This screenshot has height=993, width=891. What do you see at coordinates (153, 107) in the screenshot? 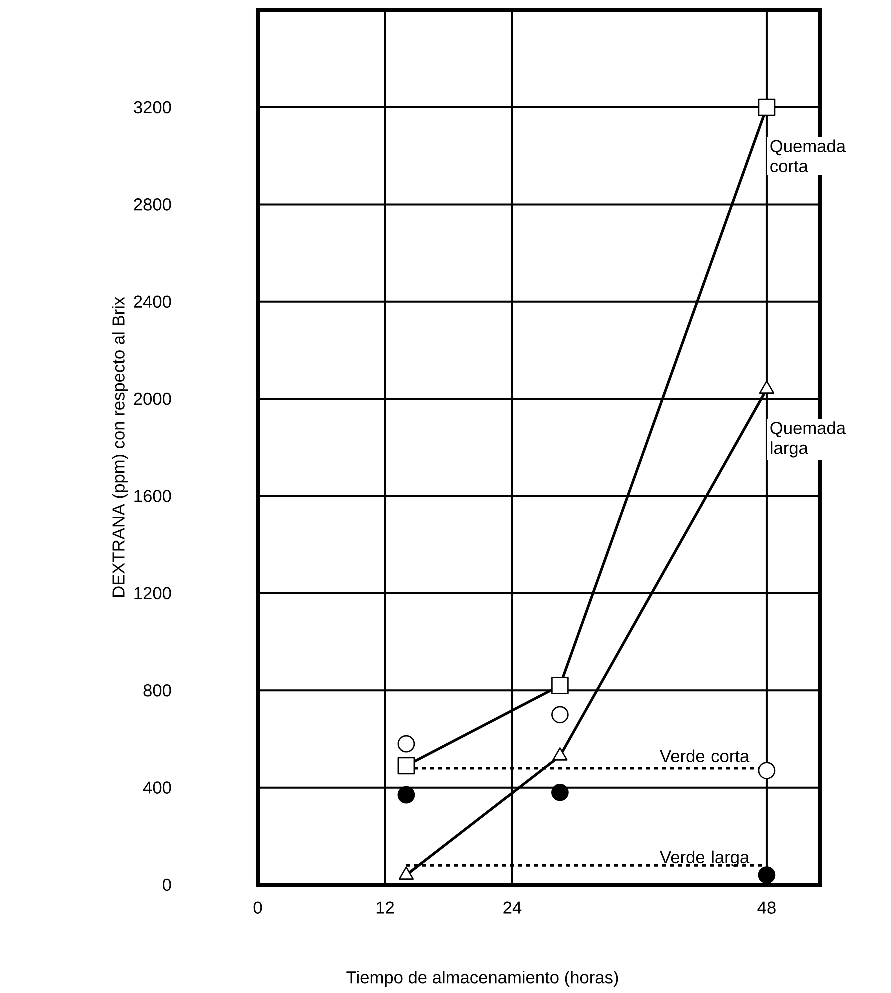
I see `y-tick-label: 3200` at bounding box center [153, 107].